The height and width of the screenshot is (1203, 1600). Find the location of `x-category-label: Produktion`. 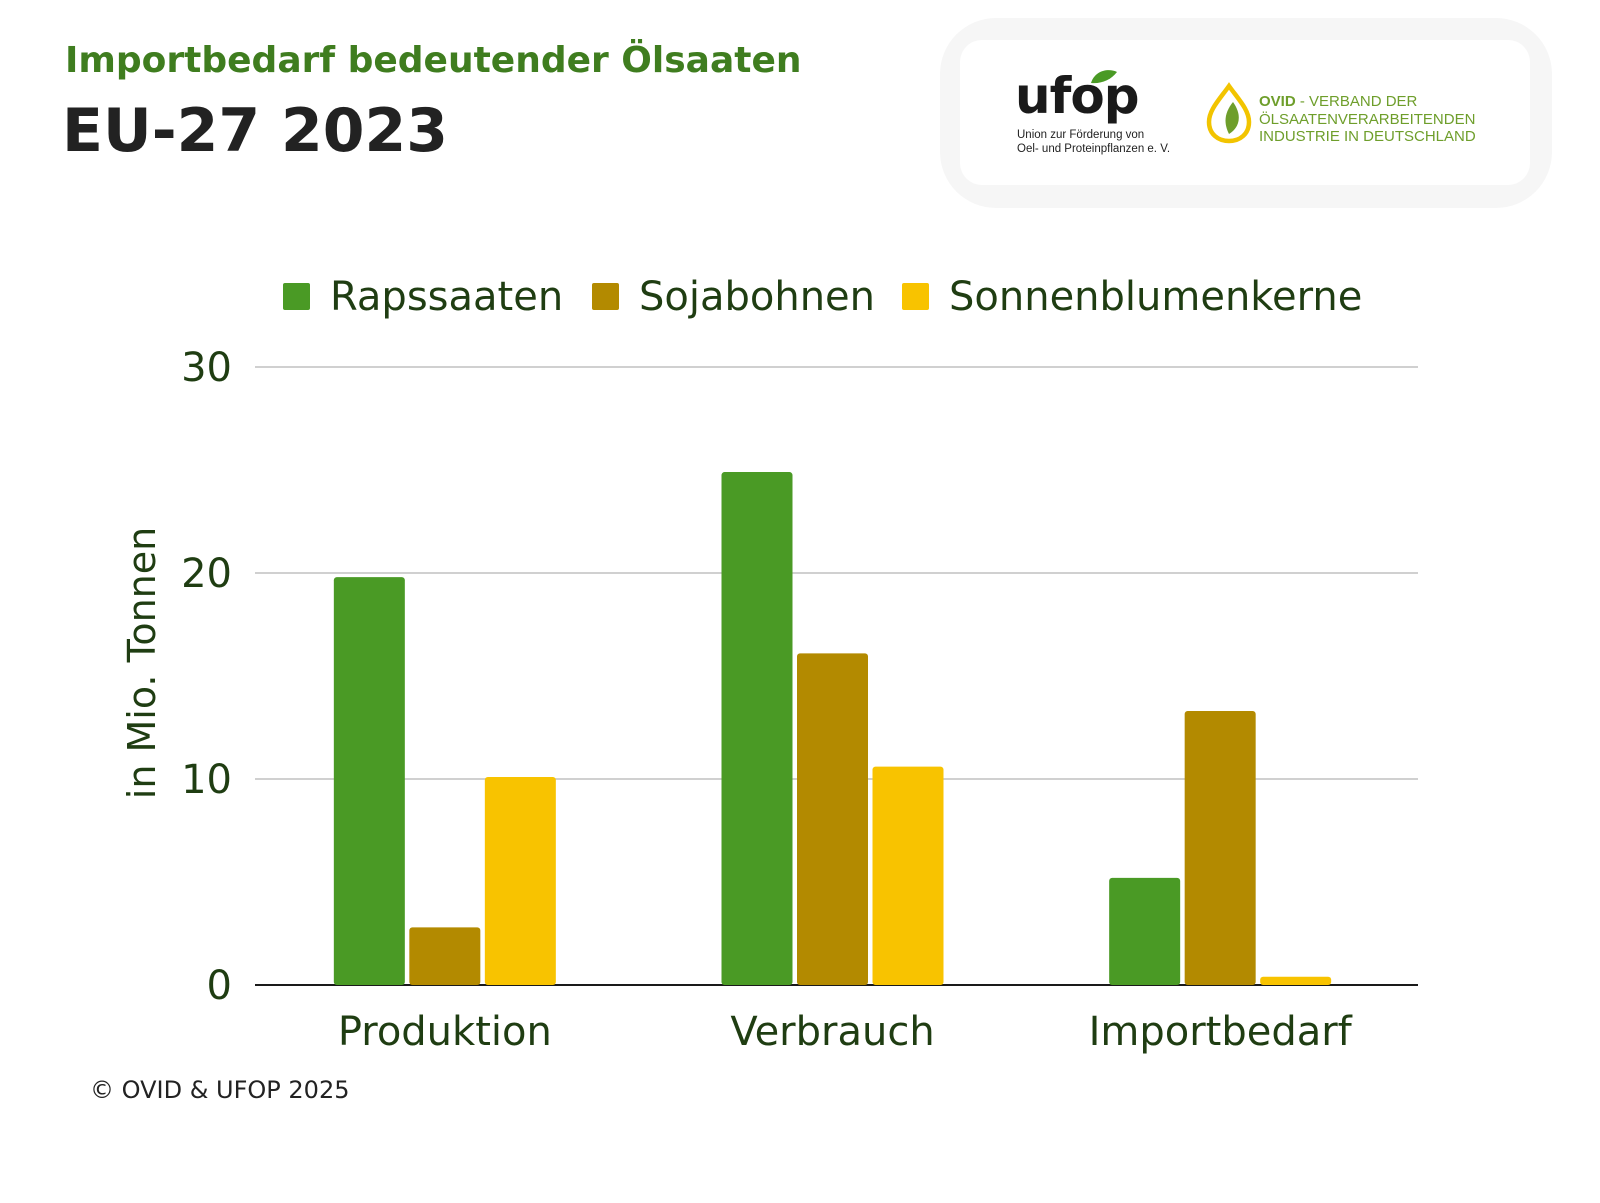

x-category-label: Produktion is located at coordinates (445, 1032).